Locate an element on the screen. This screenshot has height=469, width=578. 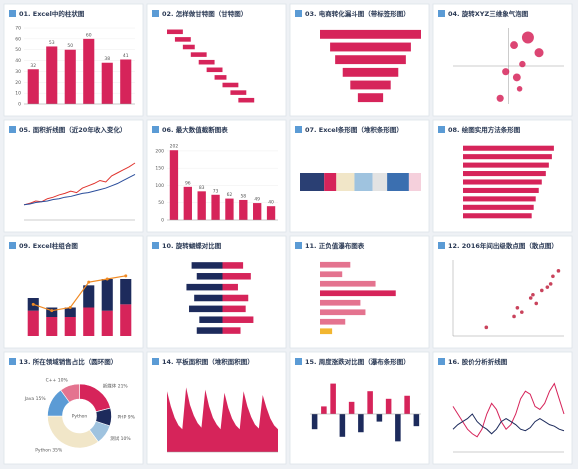
data-label: 53 is located at coordinates (52, 43).